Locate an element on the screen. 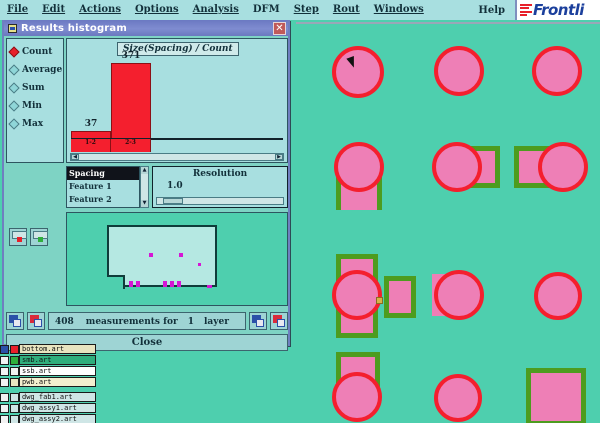 The height and width of the screenshot is (423, 600). menu-item-dfm: DFM is located at coordinates (266, 9).